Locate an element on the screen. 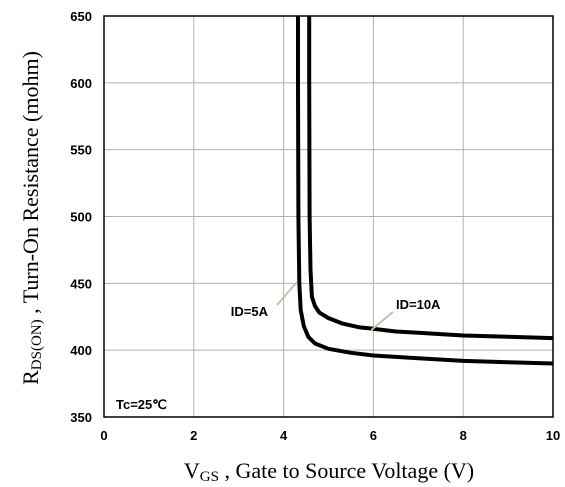 This screenshot has height=487, width=565. y-tick-label: 500 is located at coordinates (81, 217).